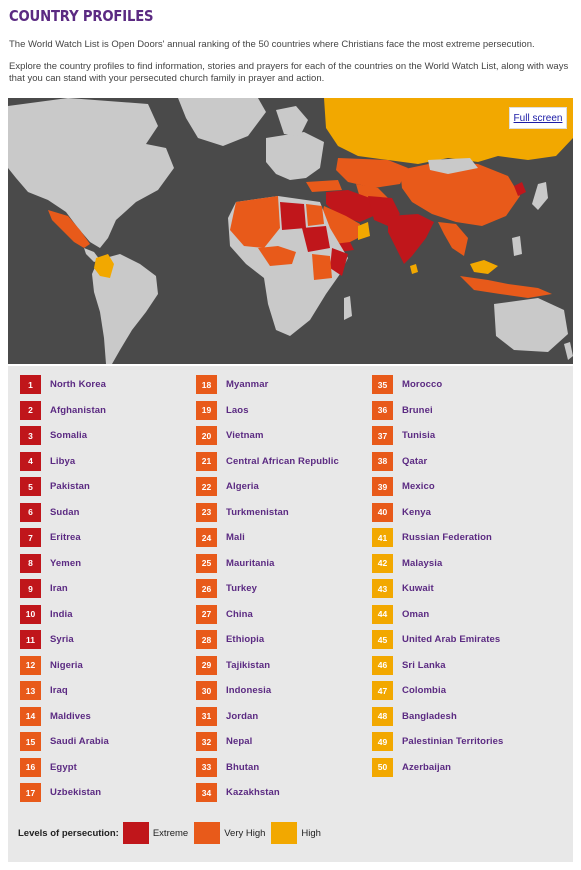 This screenshot has height=870, width=581. I want to click on country-row: 7 Eritrea, so click(64, 541).